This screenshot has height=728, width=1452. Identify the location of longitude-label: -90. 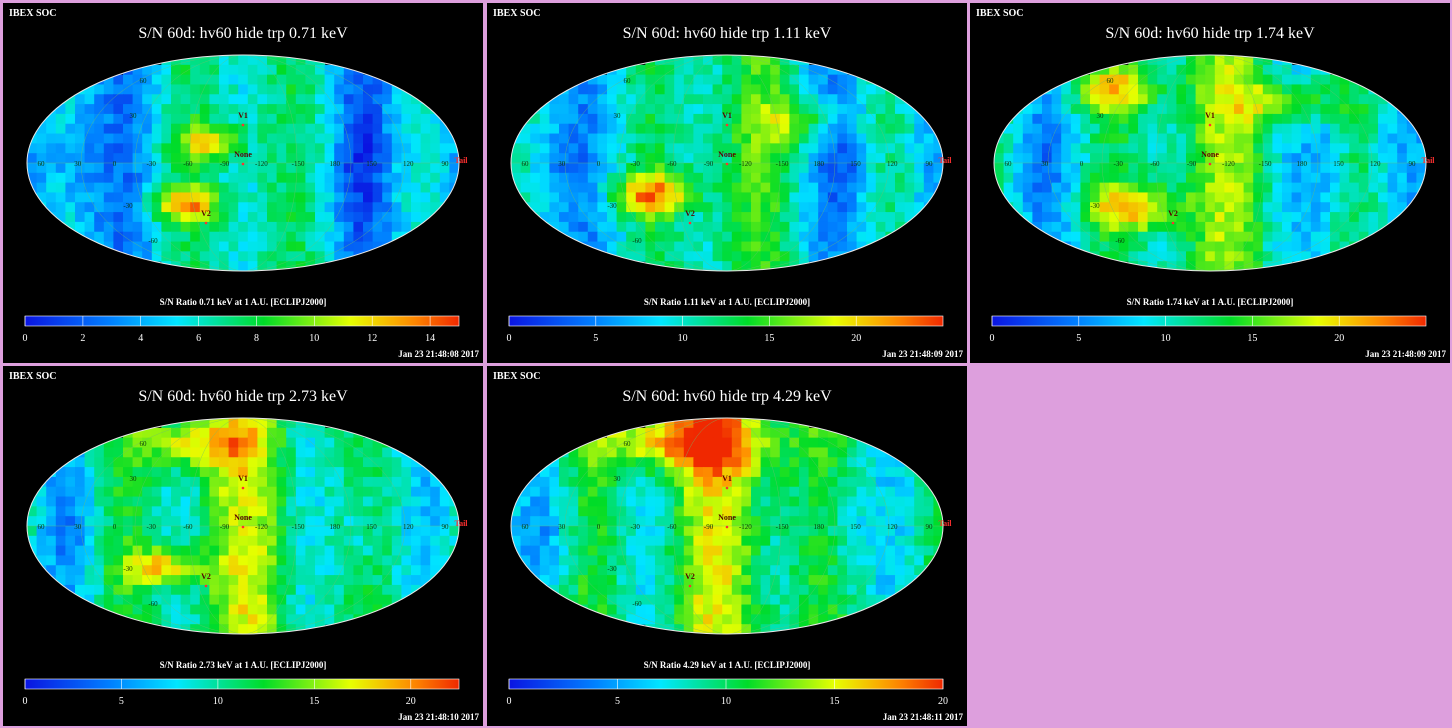
(225, 527).